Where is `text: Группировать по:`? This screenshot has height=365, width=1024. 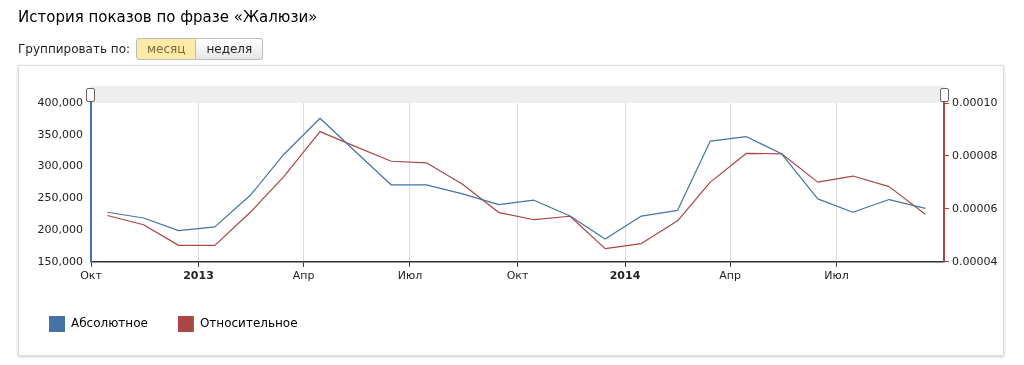 text: Группировать по: is located at coordinates (74, 49).